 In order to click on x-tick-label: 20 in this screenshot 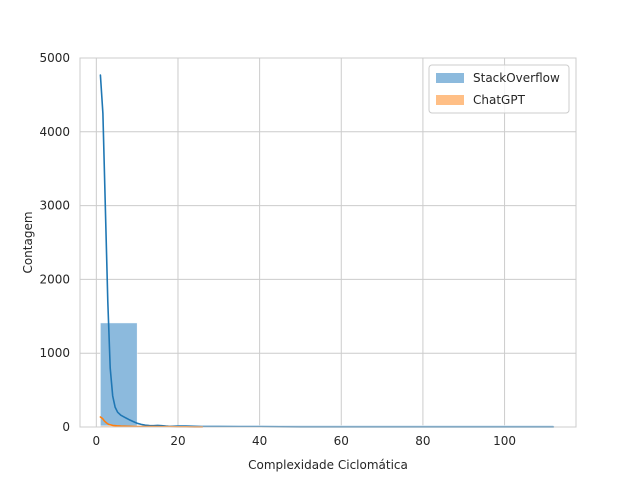, I will do `click(177, 441)`.